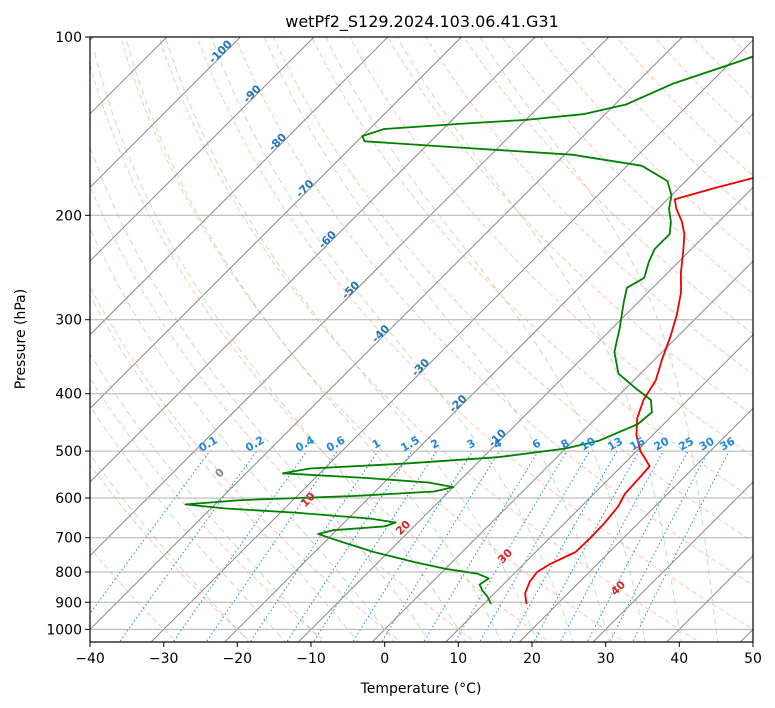  What do you see at coordinates (252, 93) in the screenshot?
I see `isotherm-label: -90` at bounding box center [252, 93].